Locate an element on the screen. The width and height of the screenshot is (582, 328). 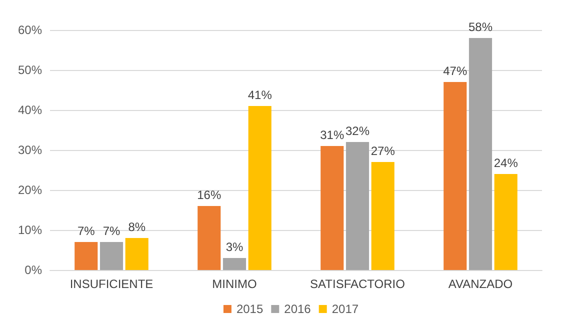
y-tick-label: 50% is located at coordinates (30, 70).